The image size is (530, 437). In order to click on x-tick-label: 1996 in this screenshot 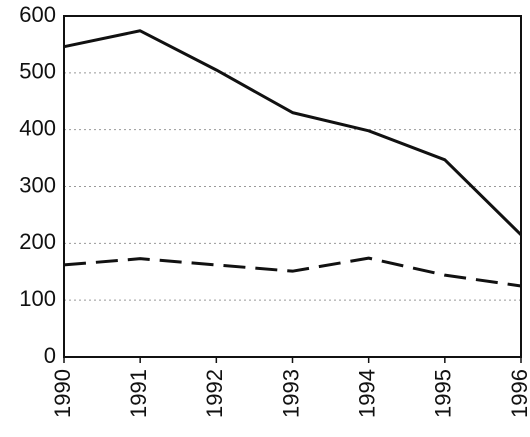, I will do `click(518, 393)`.